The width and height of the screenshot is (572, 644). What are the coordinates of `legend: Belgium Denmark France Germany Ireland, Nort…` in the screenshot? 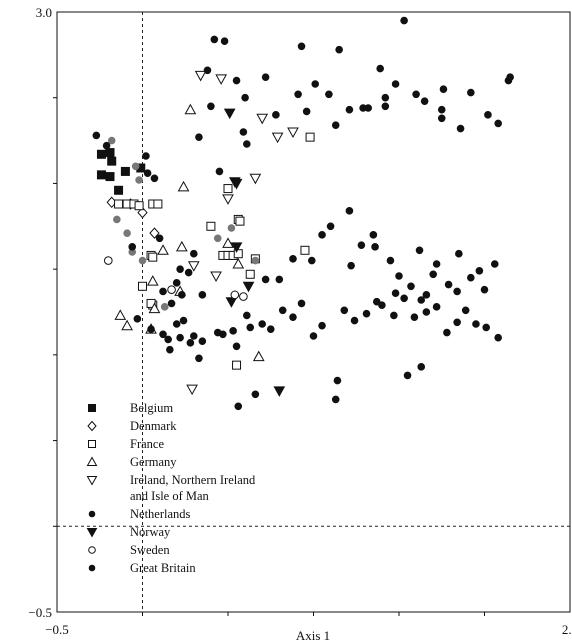 It's located at (171, 488).